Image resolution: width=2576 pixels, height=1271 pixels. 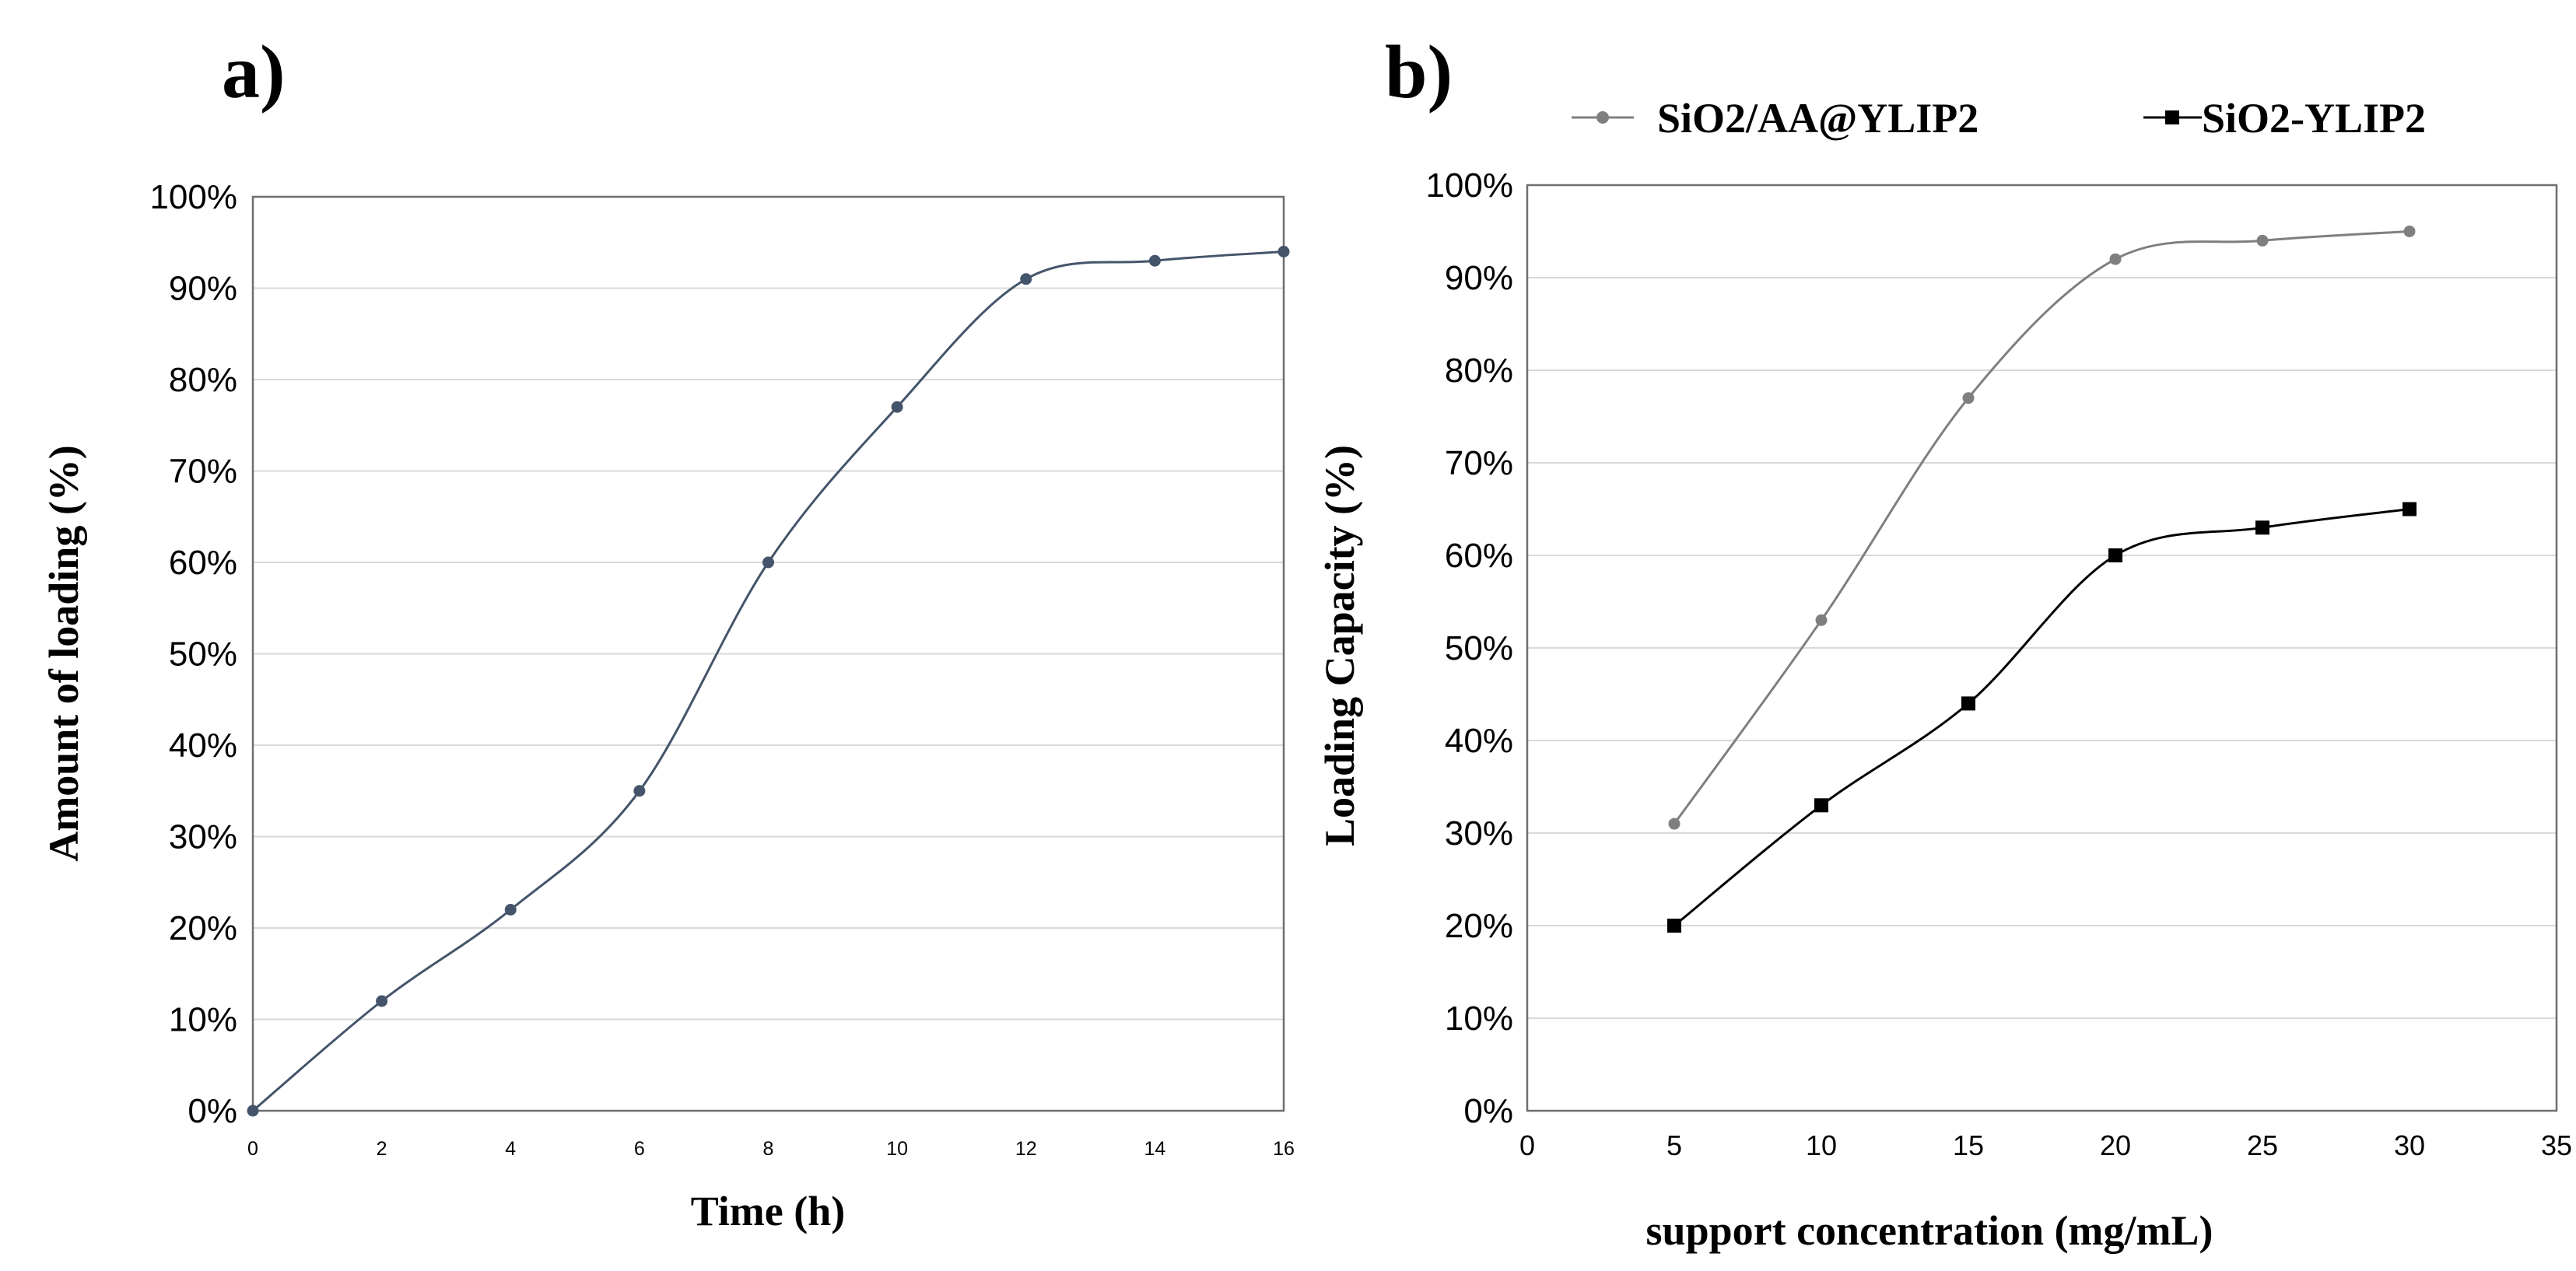 What do you see at coordinates (1929, 1230) in the screenshot?
I see `chart-b-x-axis-title: support concentration (mg/mL)` at bounding box center [1929, 1230].